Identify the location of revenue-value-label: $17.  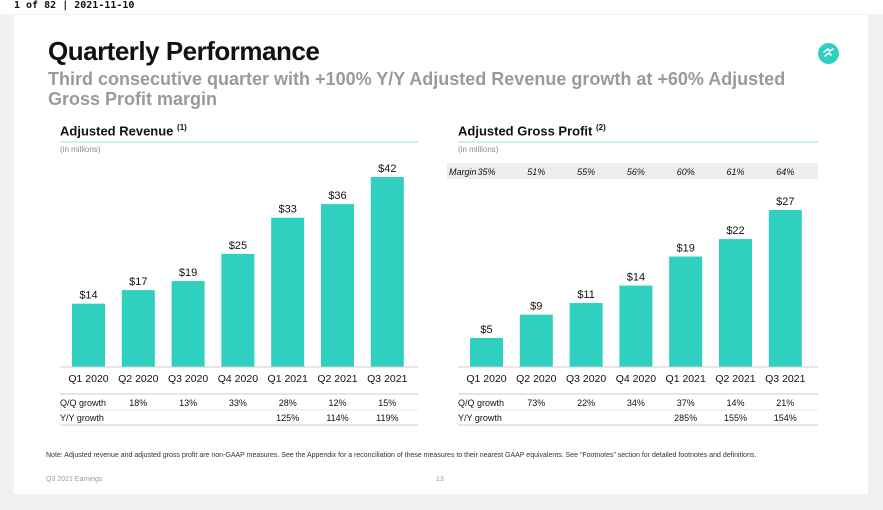
(138, 282).